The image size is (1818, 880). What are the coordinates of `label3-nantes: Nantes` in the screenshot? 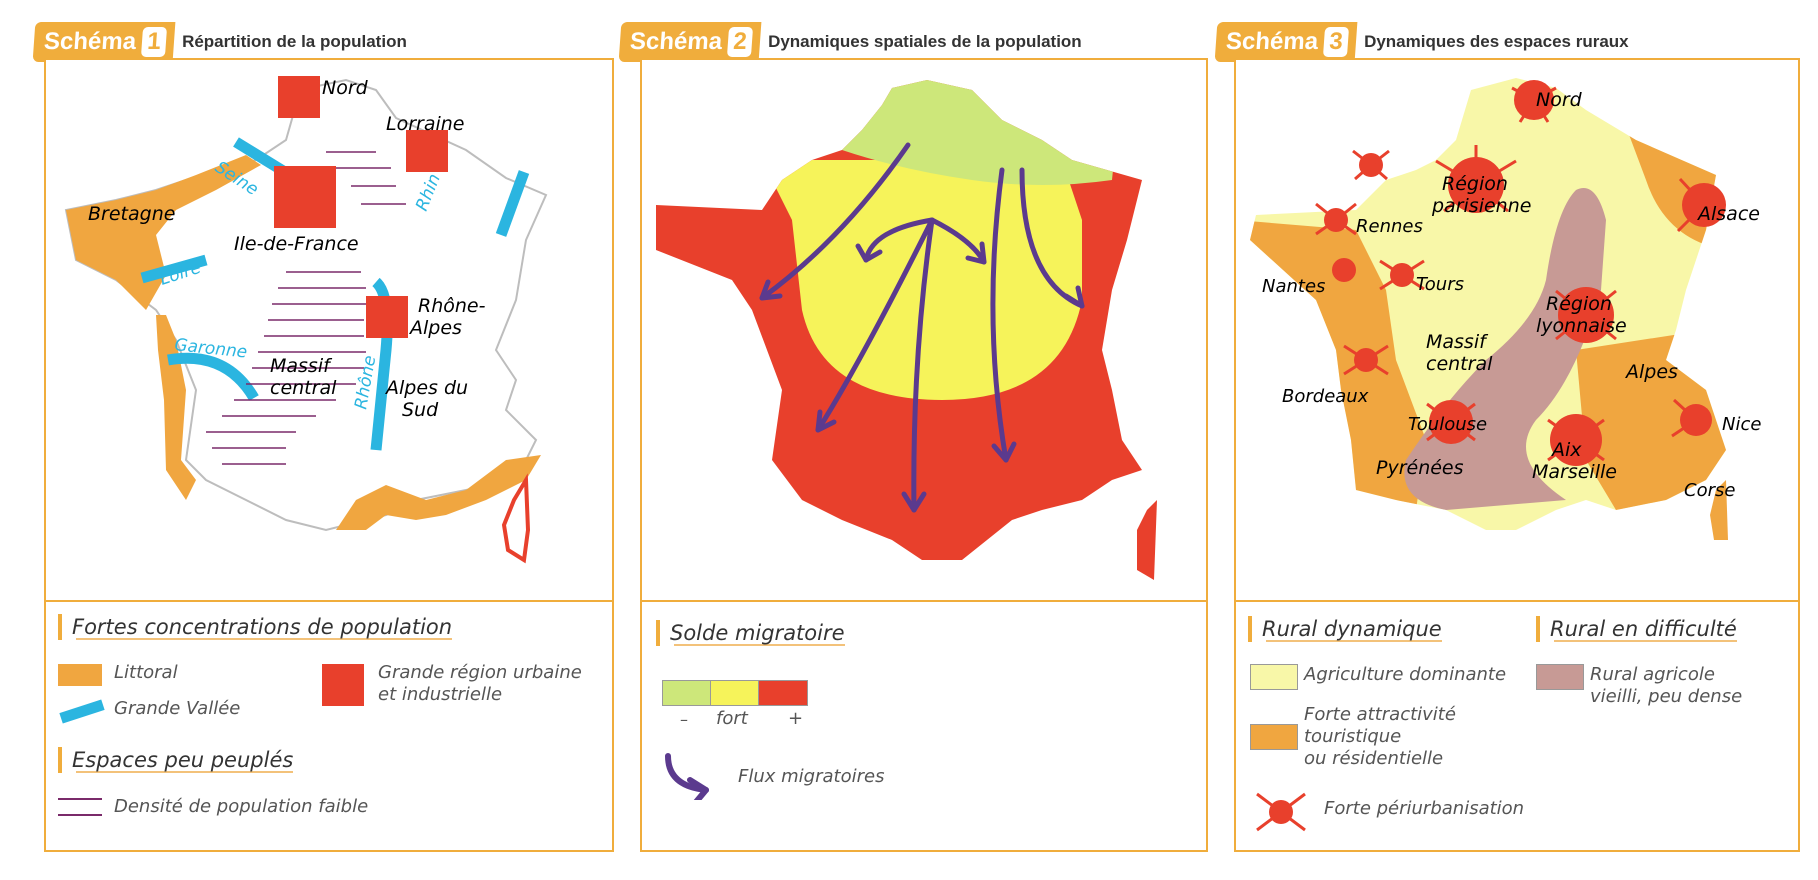 It's located at (1293, 286).